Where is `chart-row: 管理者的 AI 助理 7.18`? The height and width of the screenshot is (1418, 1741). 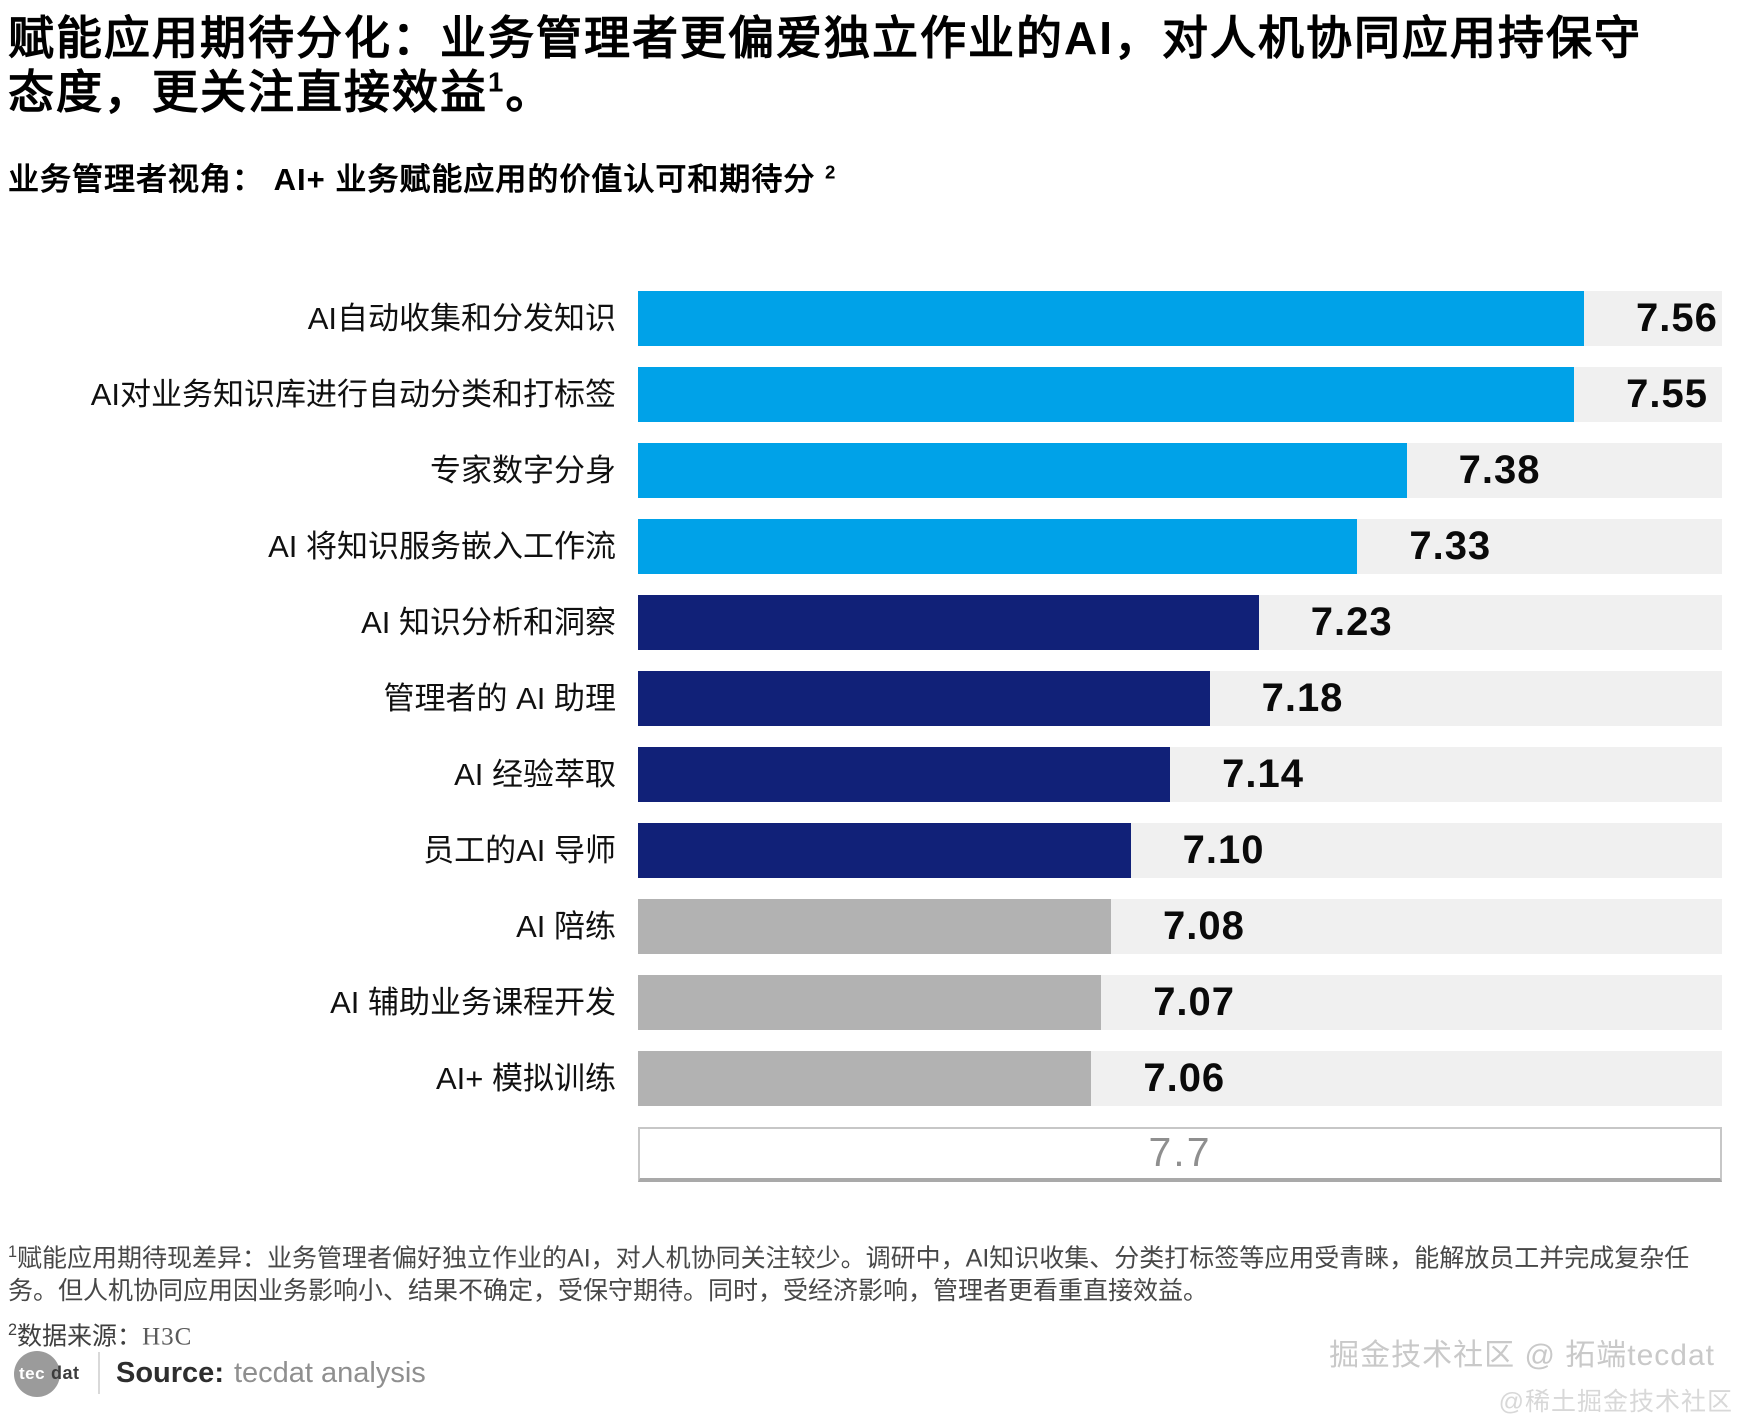 chart-row: 管理者的 AI 助理 7.18 is located at coordinates (870, 698).